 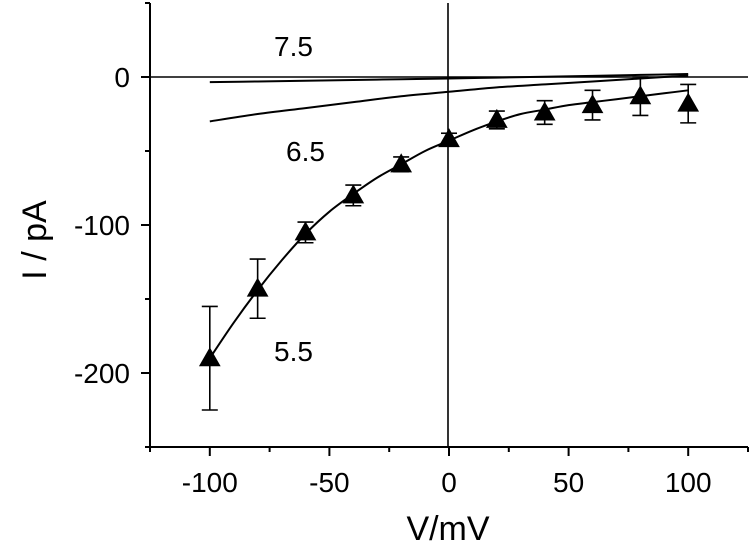 What do you see at coordinates (122, 77) in the screenshot?
I see `y-tick-label: 0` at bounding box center [122, 77].